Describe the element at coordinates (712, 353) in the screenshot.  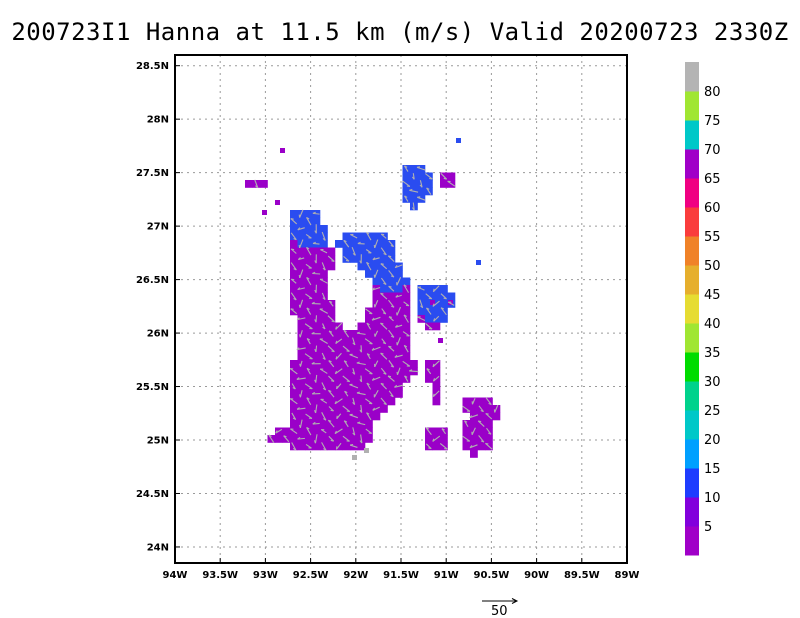
I see `colorbar-label: 35` at that location.